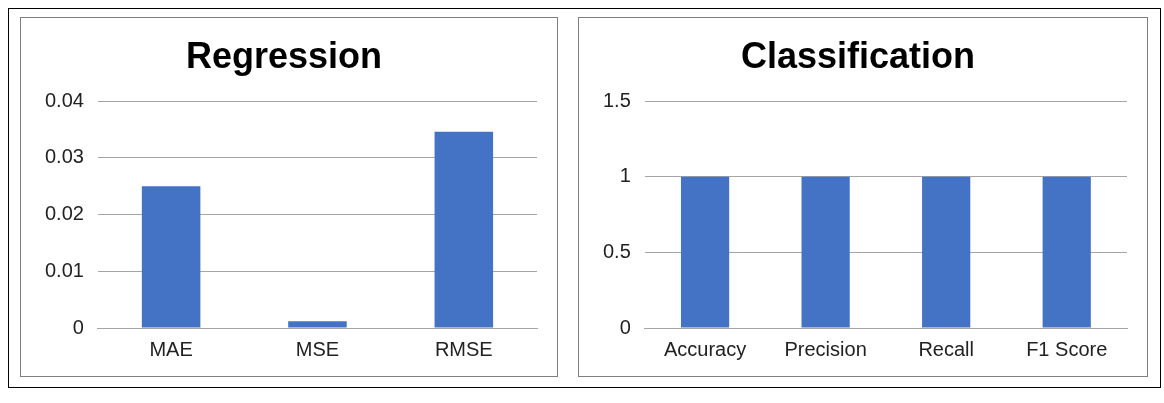 This screenshot has width=1164, height=403. Describe the element at coordinates (64, 213) in the screenshot. I see `y-tick-label: 0.02` at that location.